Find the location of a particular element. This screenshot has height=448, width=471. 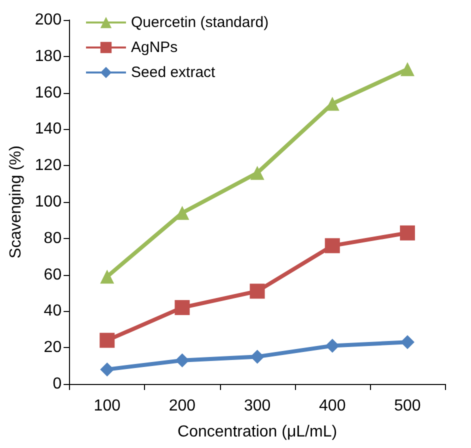

y-tick-label: 40 is located at coordinates (53, 311).